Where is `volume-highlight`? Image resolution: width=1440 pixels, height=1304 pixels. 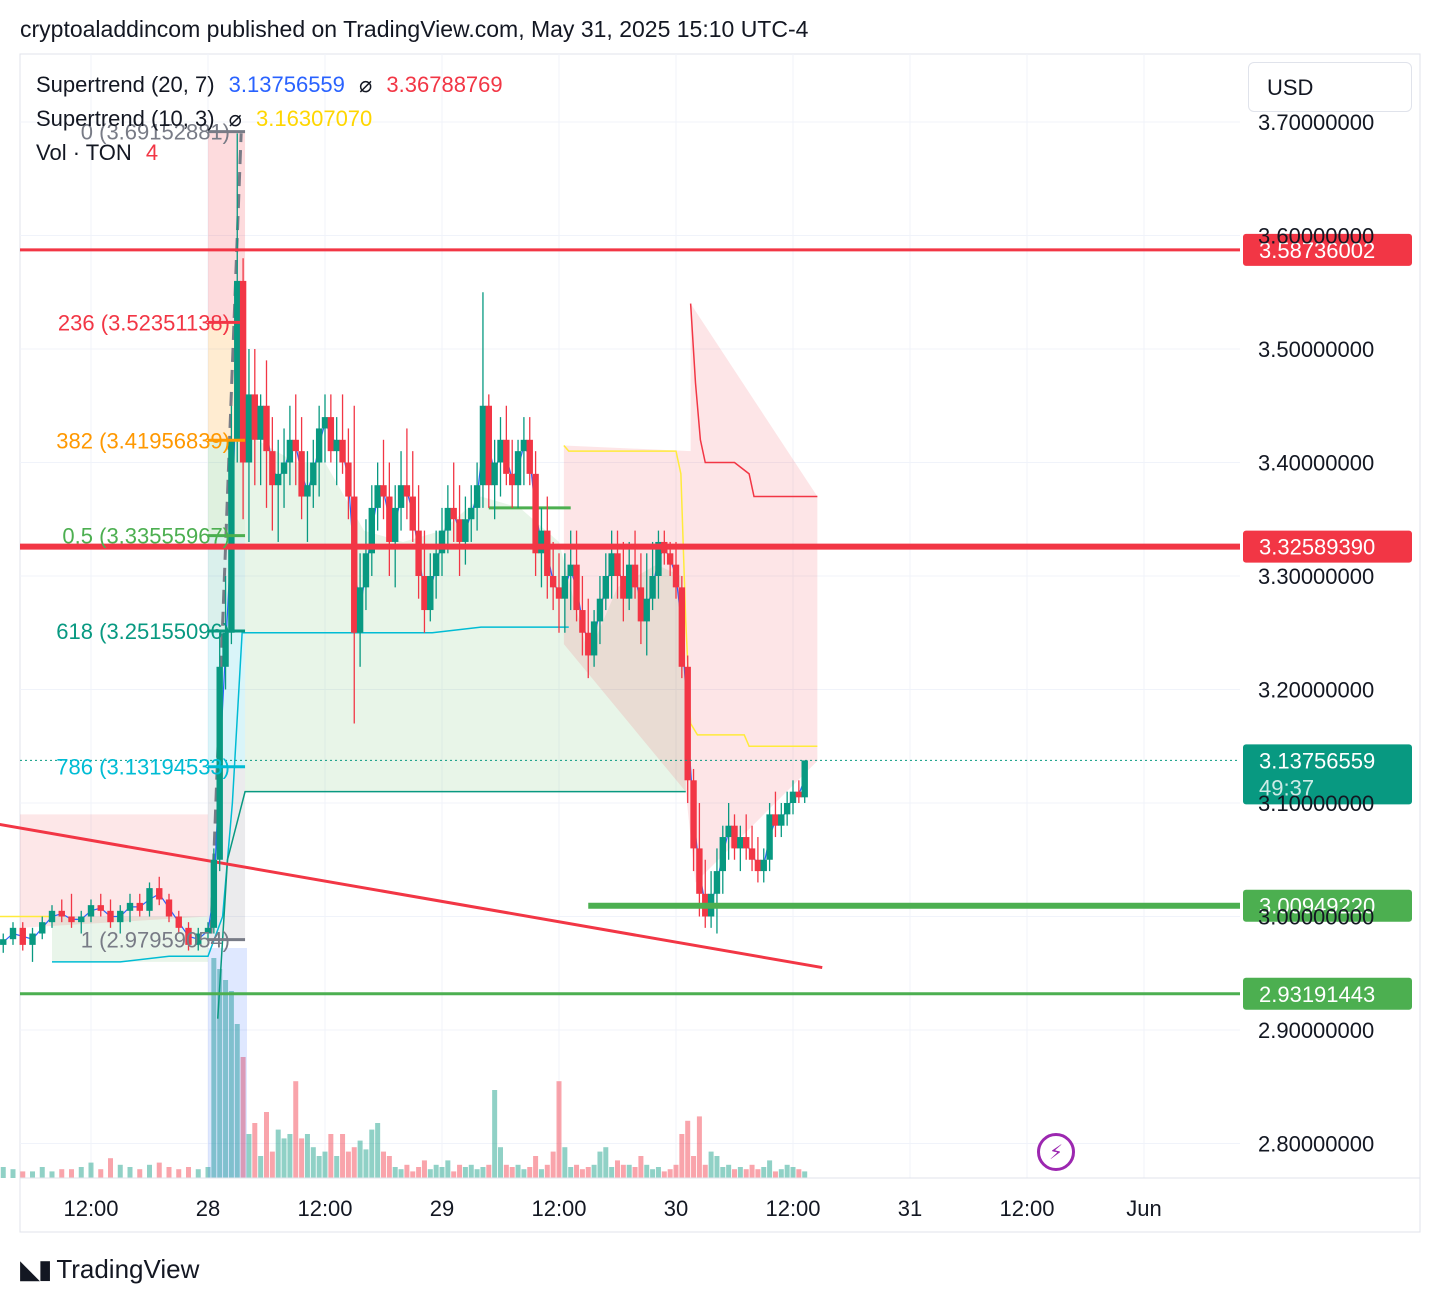 volume-highlight is located at coordinates (227, 1063).